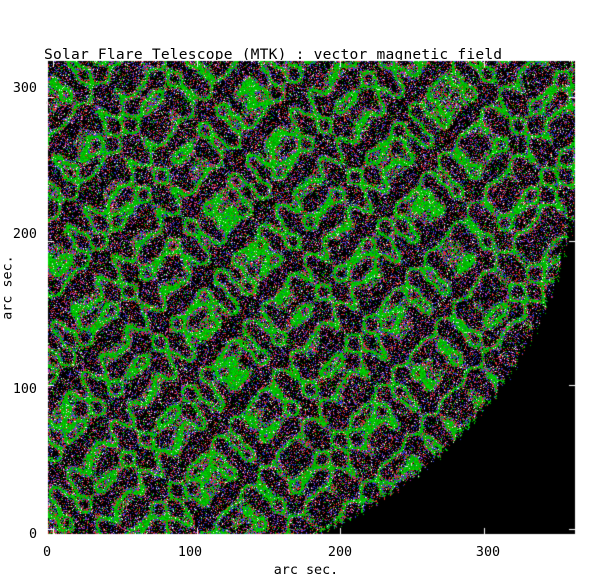 The height and width of the screenshot is (585, 612). What do you see at coordinates (24, 234) in the screenshot?
I see `y-tick-label: 200` at bounding box center [24, 234].